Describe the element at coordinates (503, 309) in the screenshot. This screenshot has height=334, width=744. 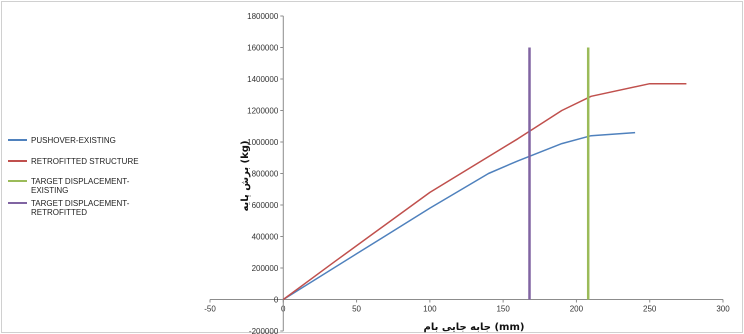
I see `x-tick-label: 150` at that location.